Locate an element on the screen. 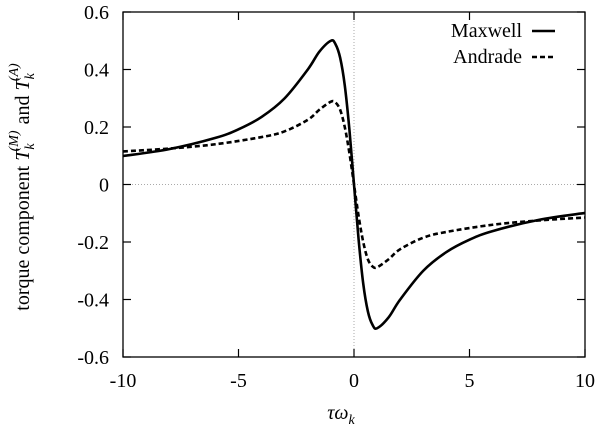  x-axis-label-main: τω is located at coordinates (337, 413).